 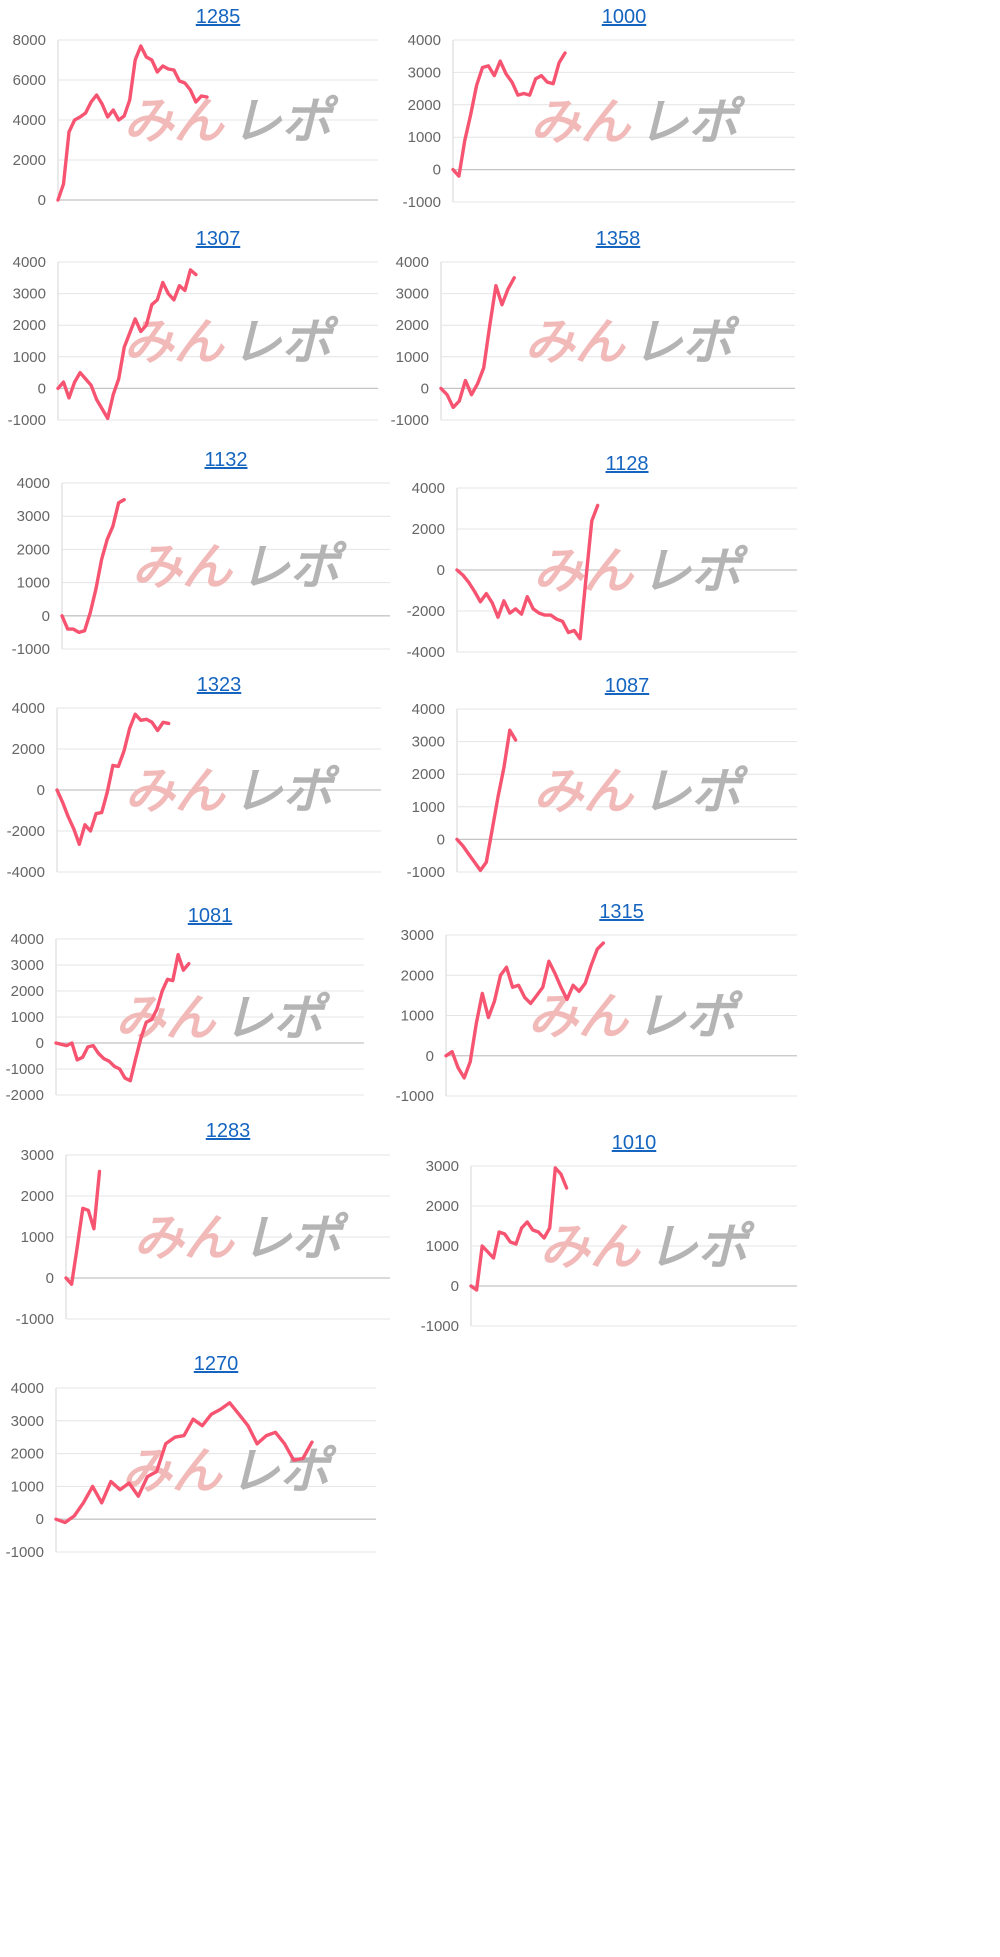 I want to click on chart-title-link: 1010, so click(x=634, y=1143).